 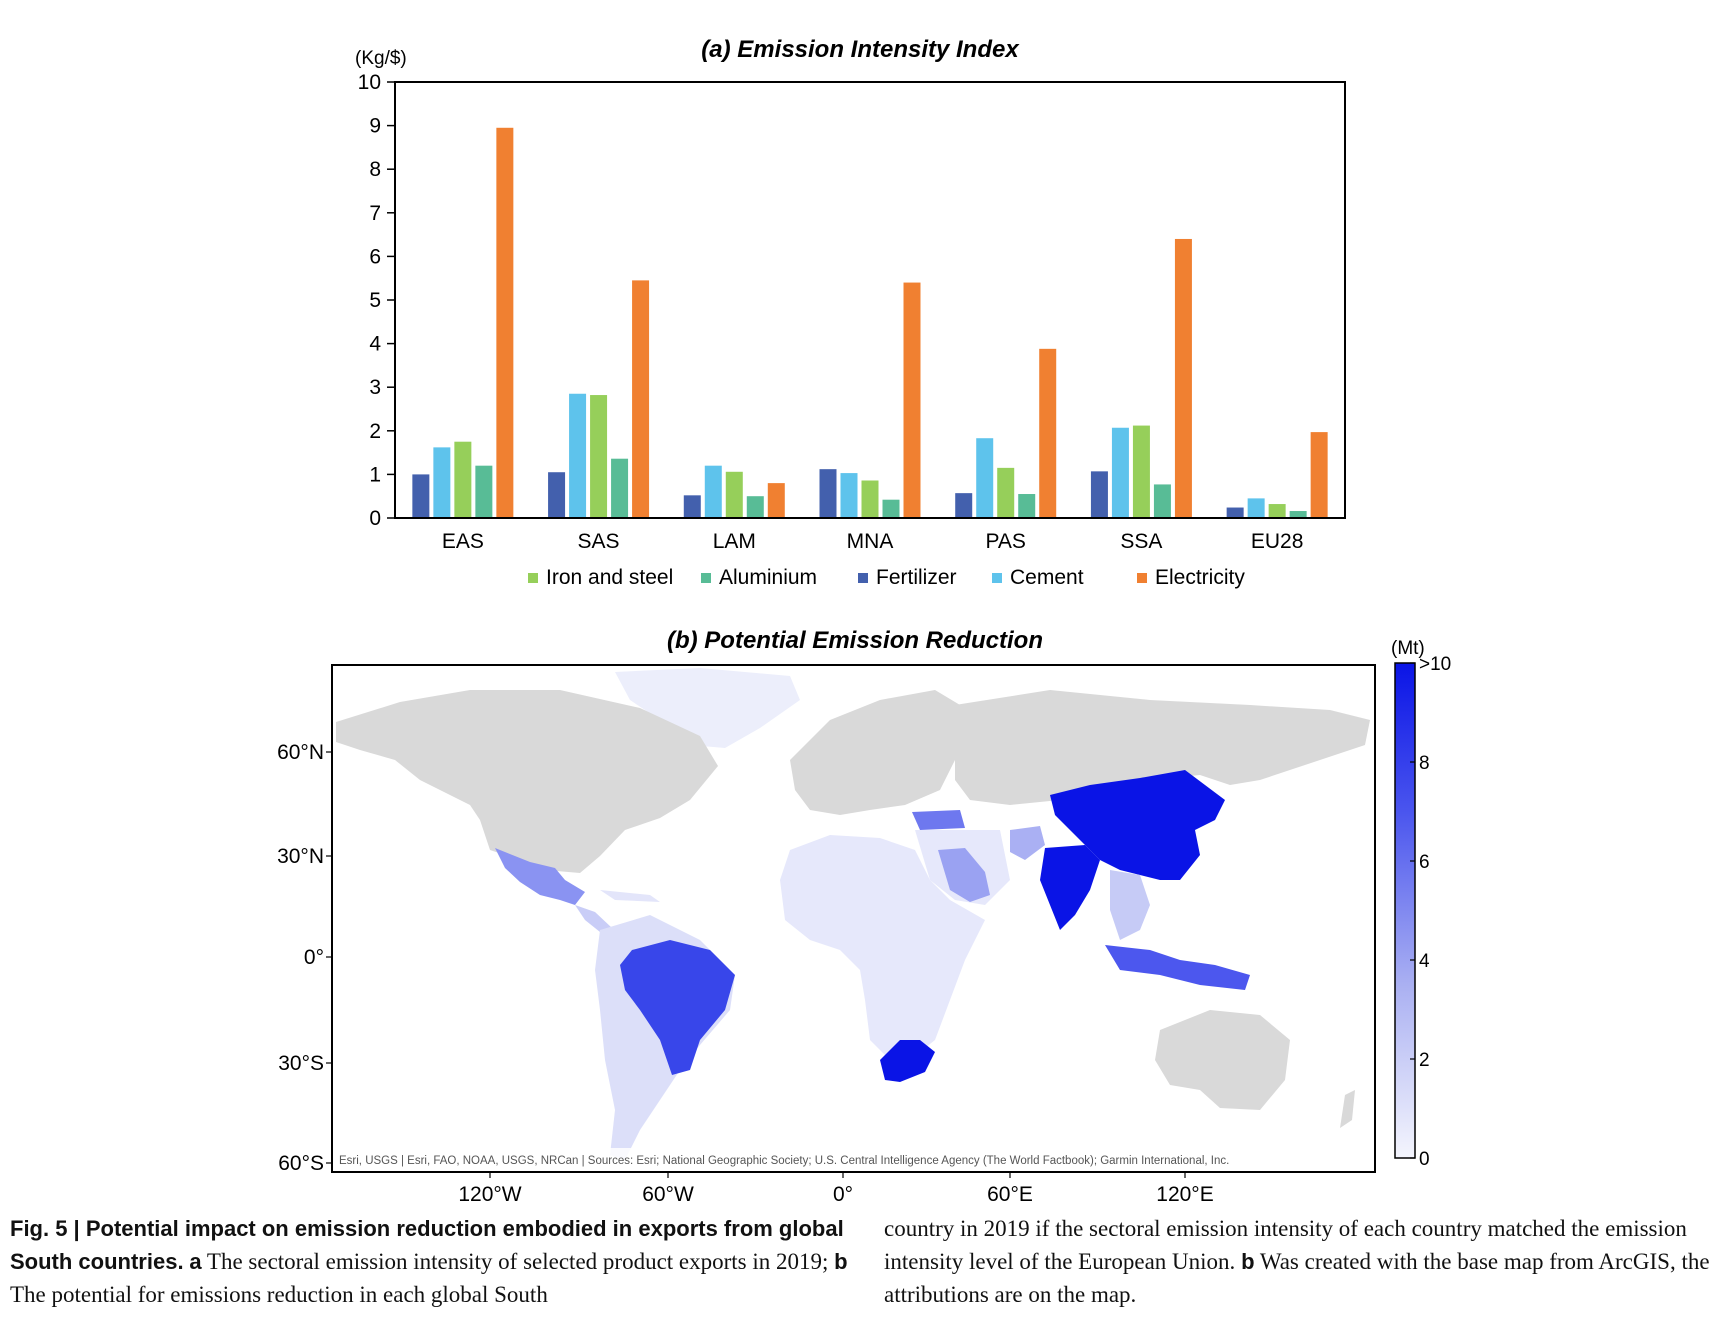 What do you see at coordinates (369, 82) in the screenshot?
I see `y-tick-label: 10` at bounding box center [369, 82].